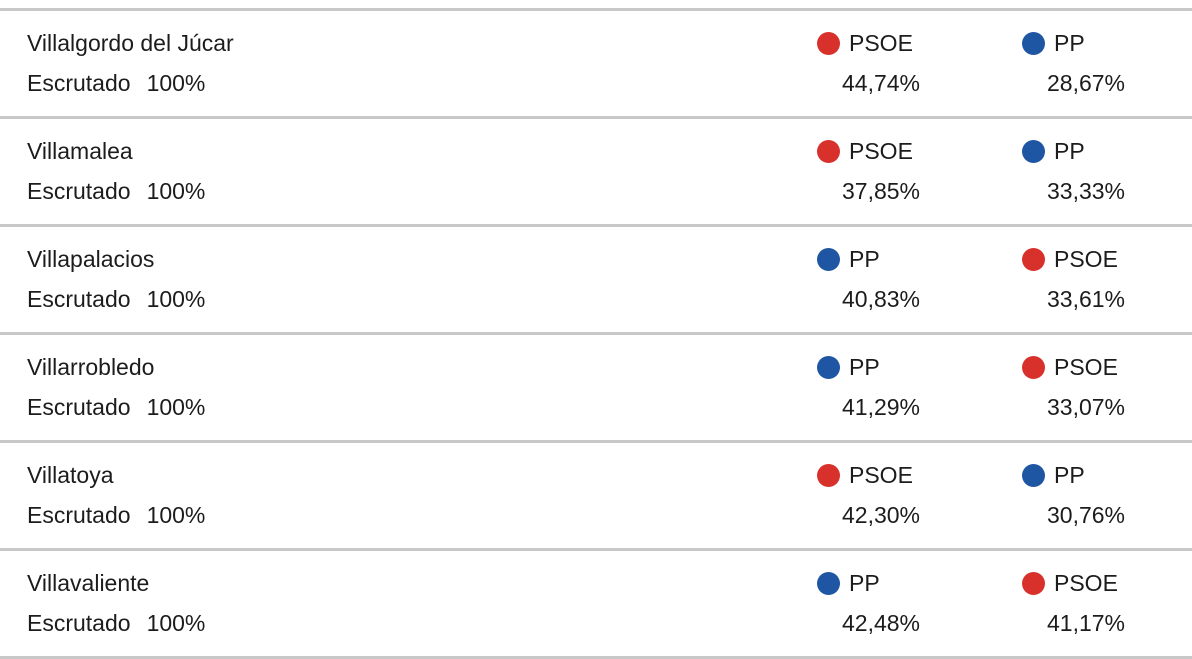  What do you see at coordinates (881, 407) in the screenshot?
I see `party-percentage: 41,29%` at bounding box center [881, 407].